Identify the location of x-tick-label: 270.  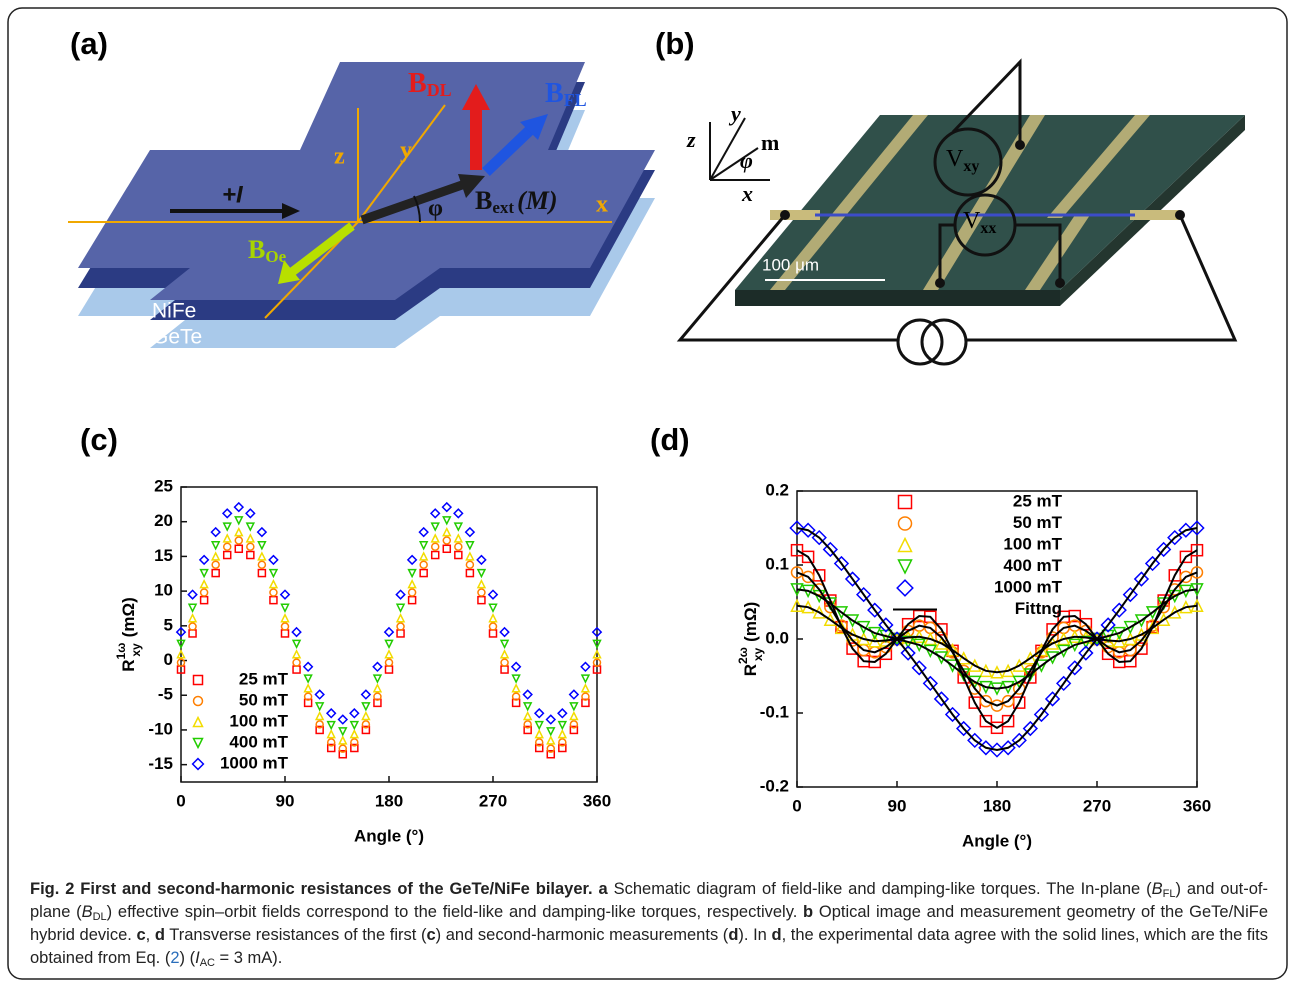
(1097, 805).